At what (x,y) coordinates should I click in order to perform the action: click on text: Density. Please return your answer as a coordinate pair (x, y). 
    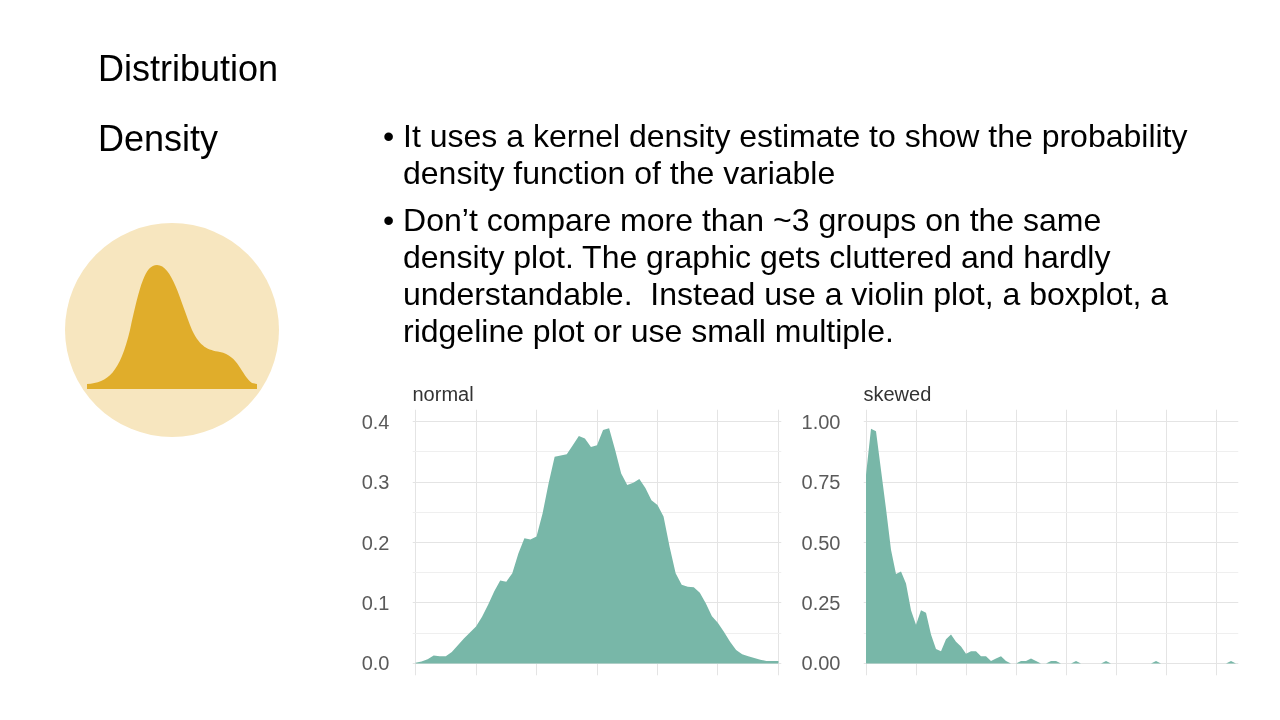
    Looking at the image, I should click on (158, 139).